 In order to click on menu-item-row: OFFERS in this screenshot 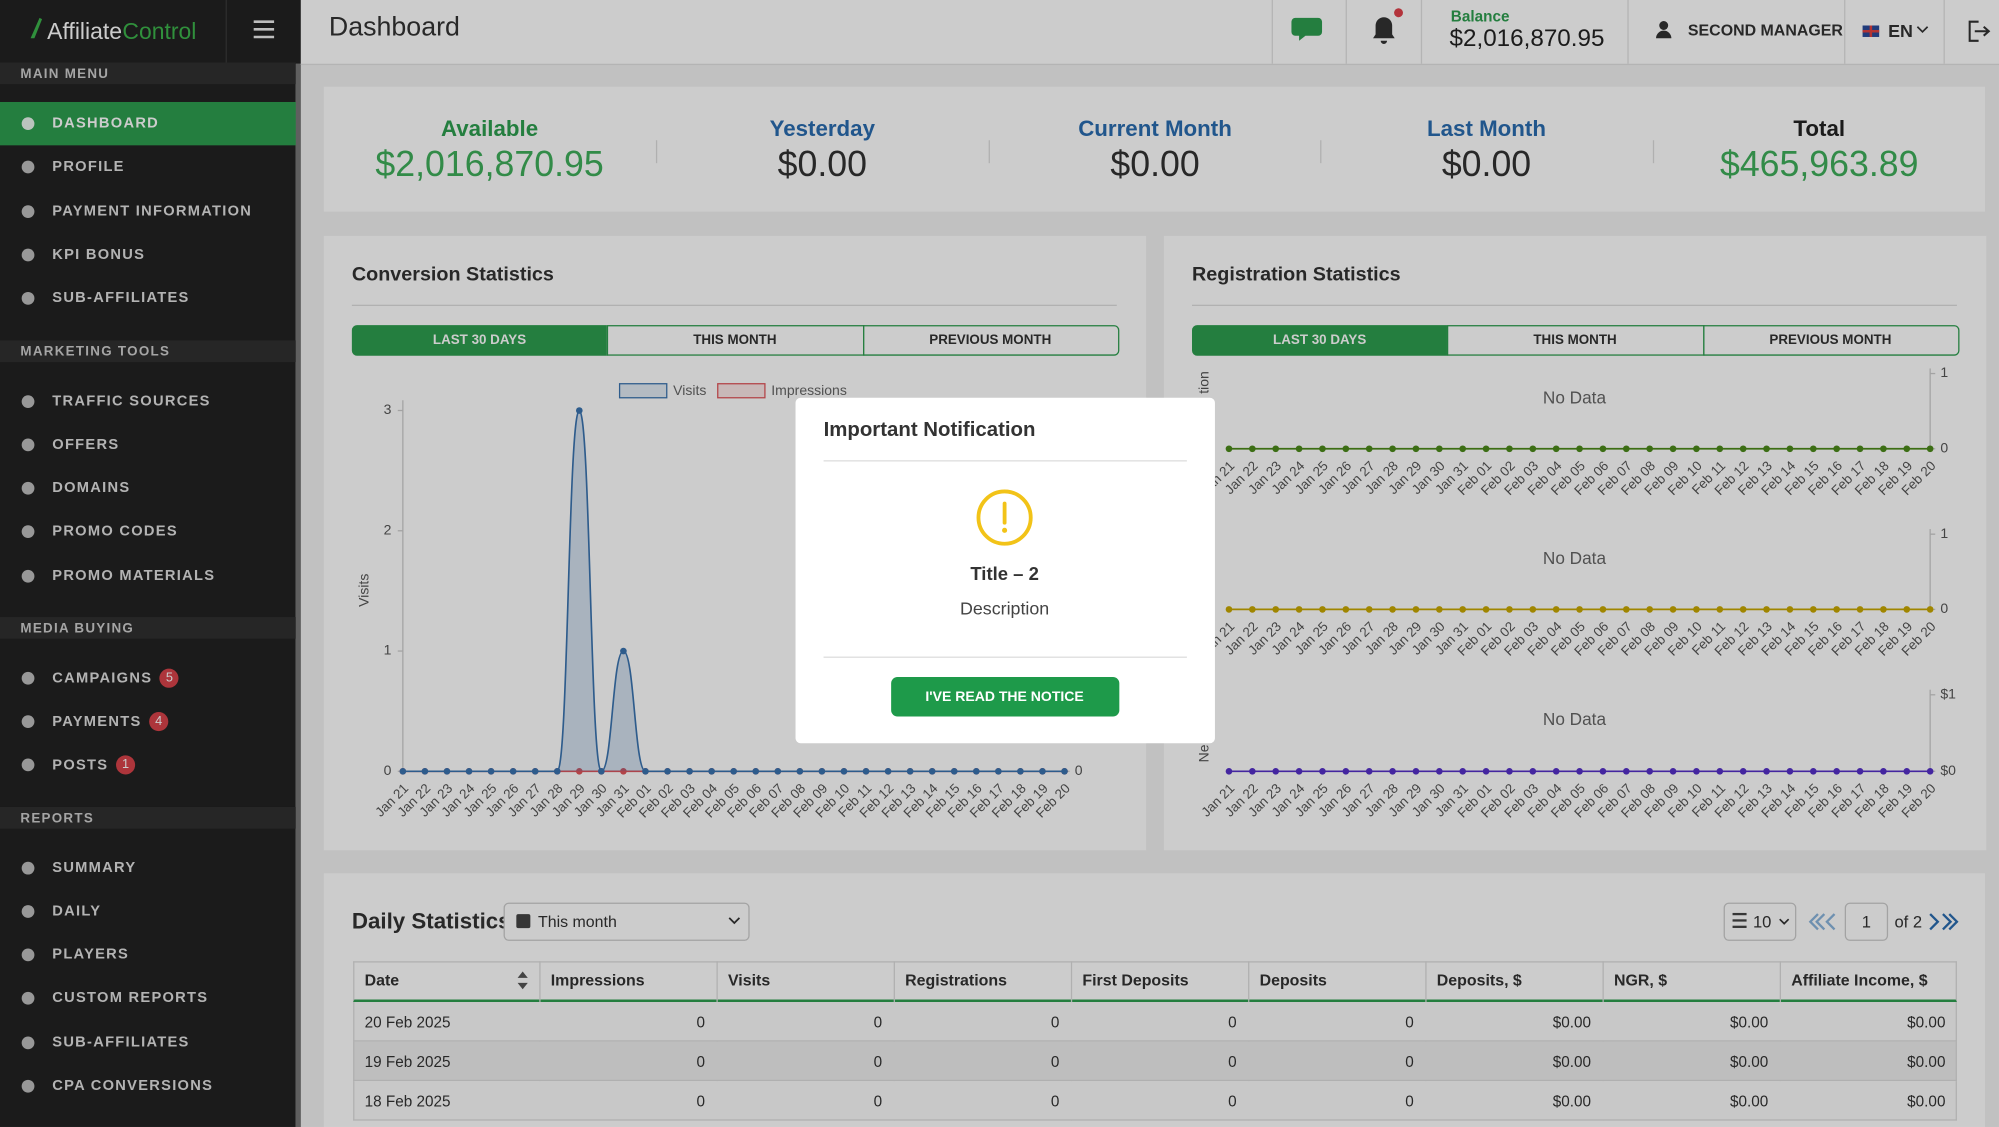, I will do `click(85, 444)`.